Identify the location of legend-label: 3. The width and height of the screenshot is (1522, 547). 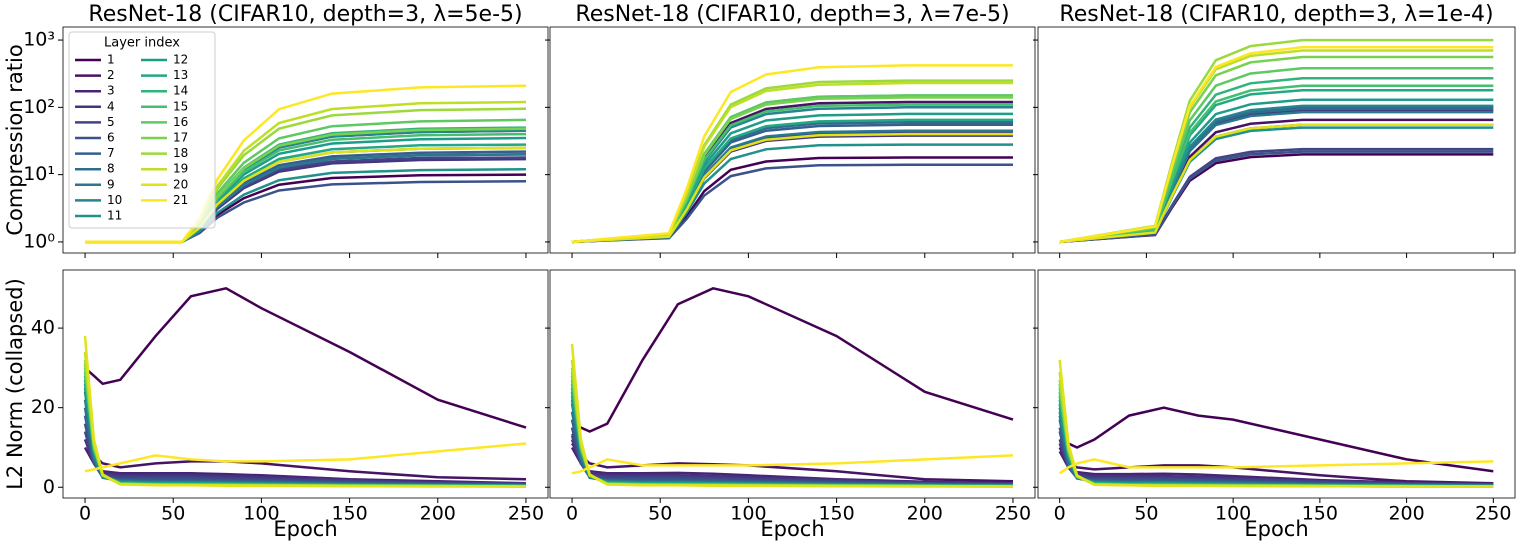
(111, 91).